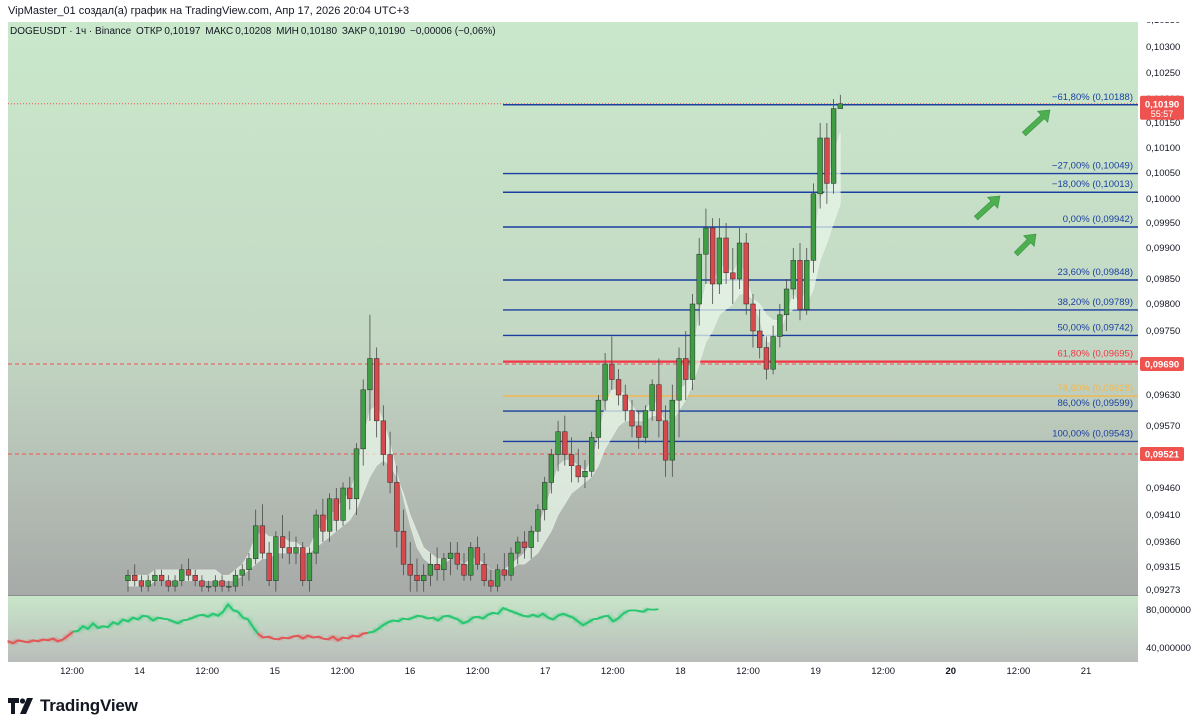  What do you see at coordinates (73, 706) in the screenshot?
I see `tradingview-logo: TradingView` at bounding box center [73, 706].